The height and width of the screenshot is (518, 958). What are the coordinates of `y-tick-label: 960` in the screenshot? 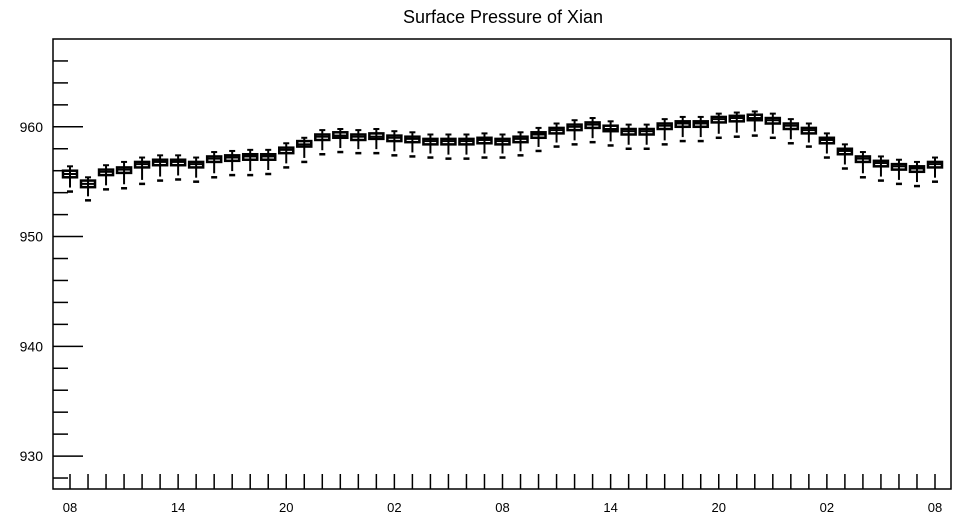 It's located at (32, 127).